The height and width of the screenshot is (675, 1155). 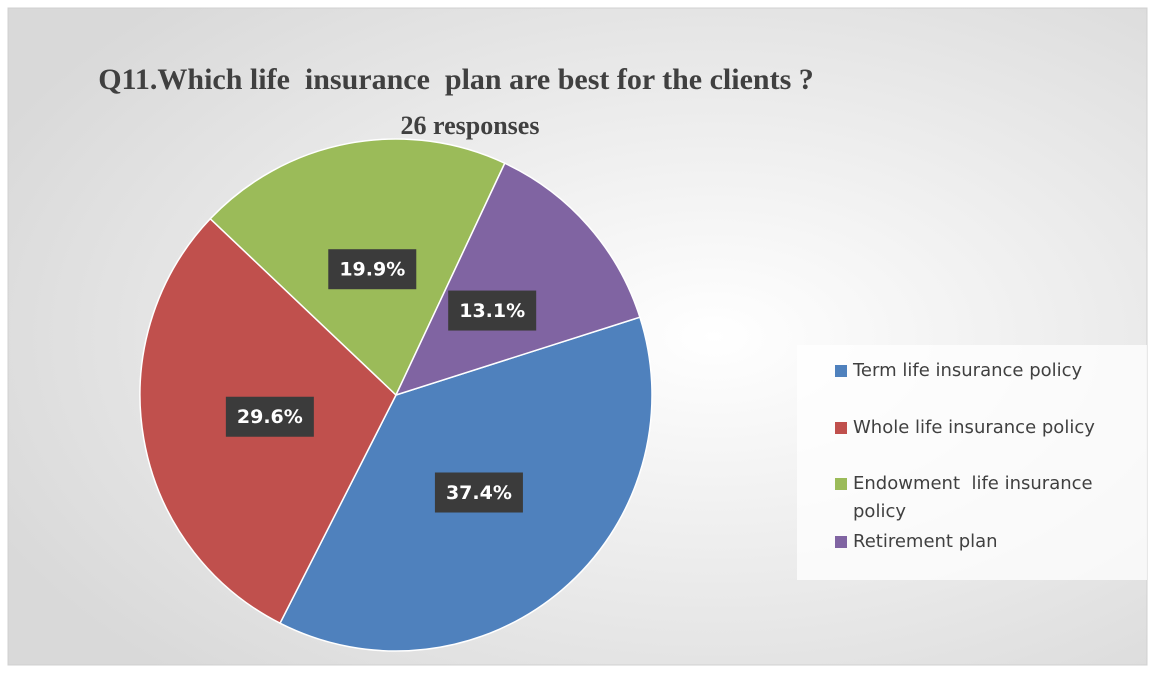 I want to click on legend-label: Term life insurance policy, so click(x=968, y=370).